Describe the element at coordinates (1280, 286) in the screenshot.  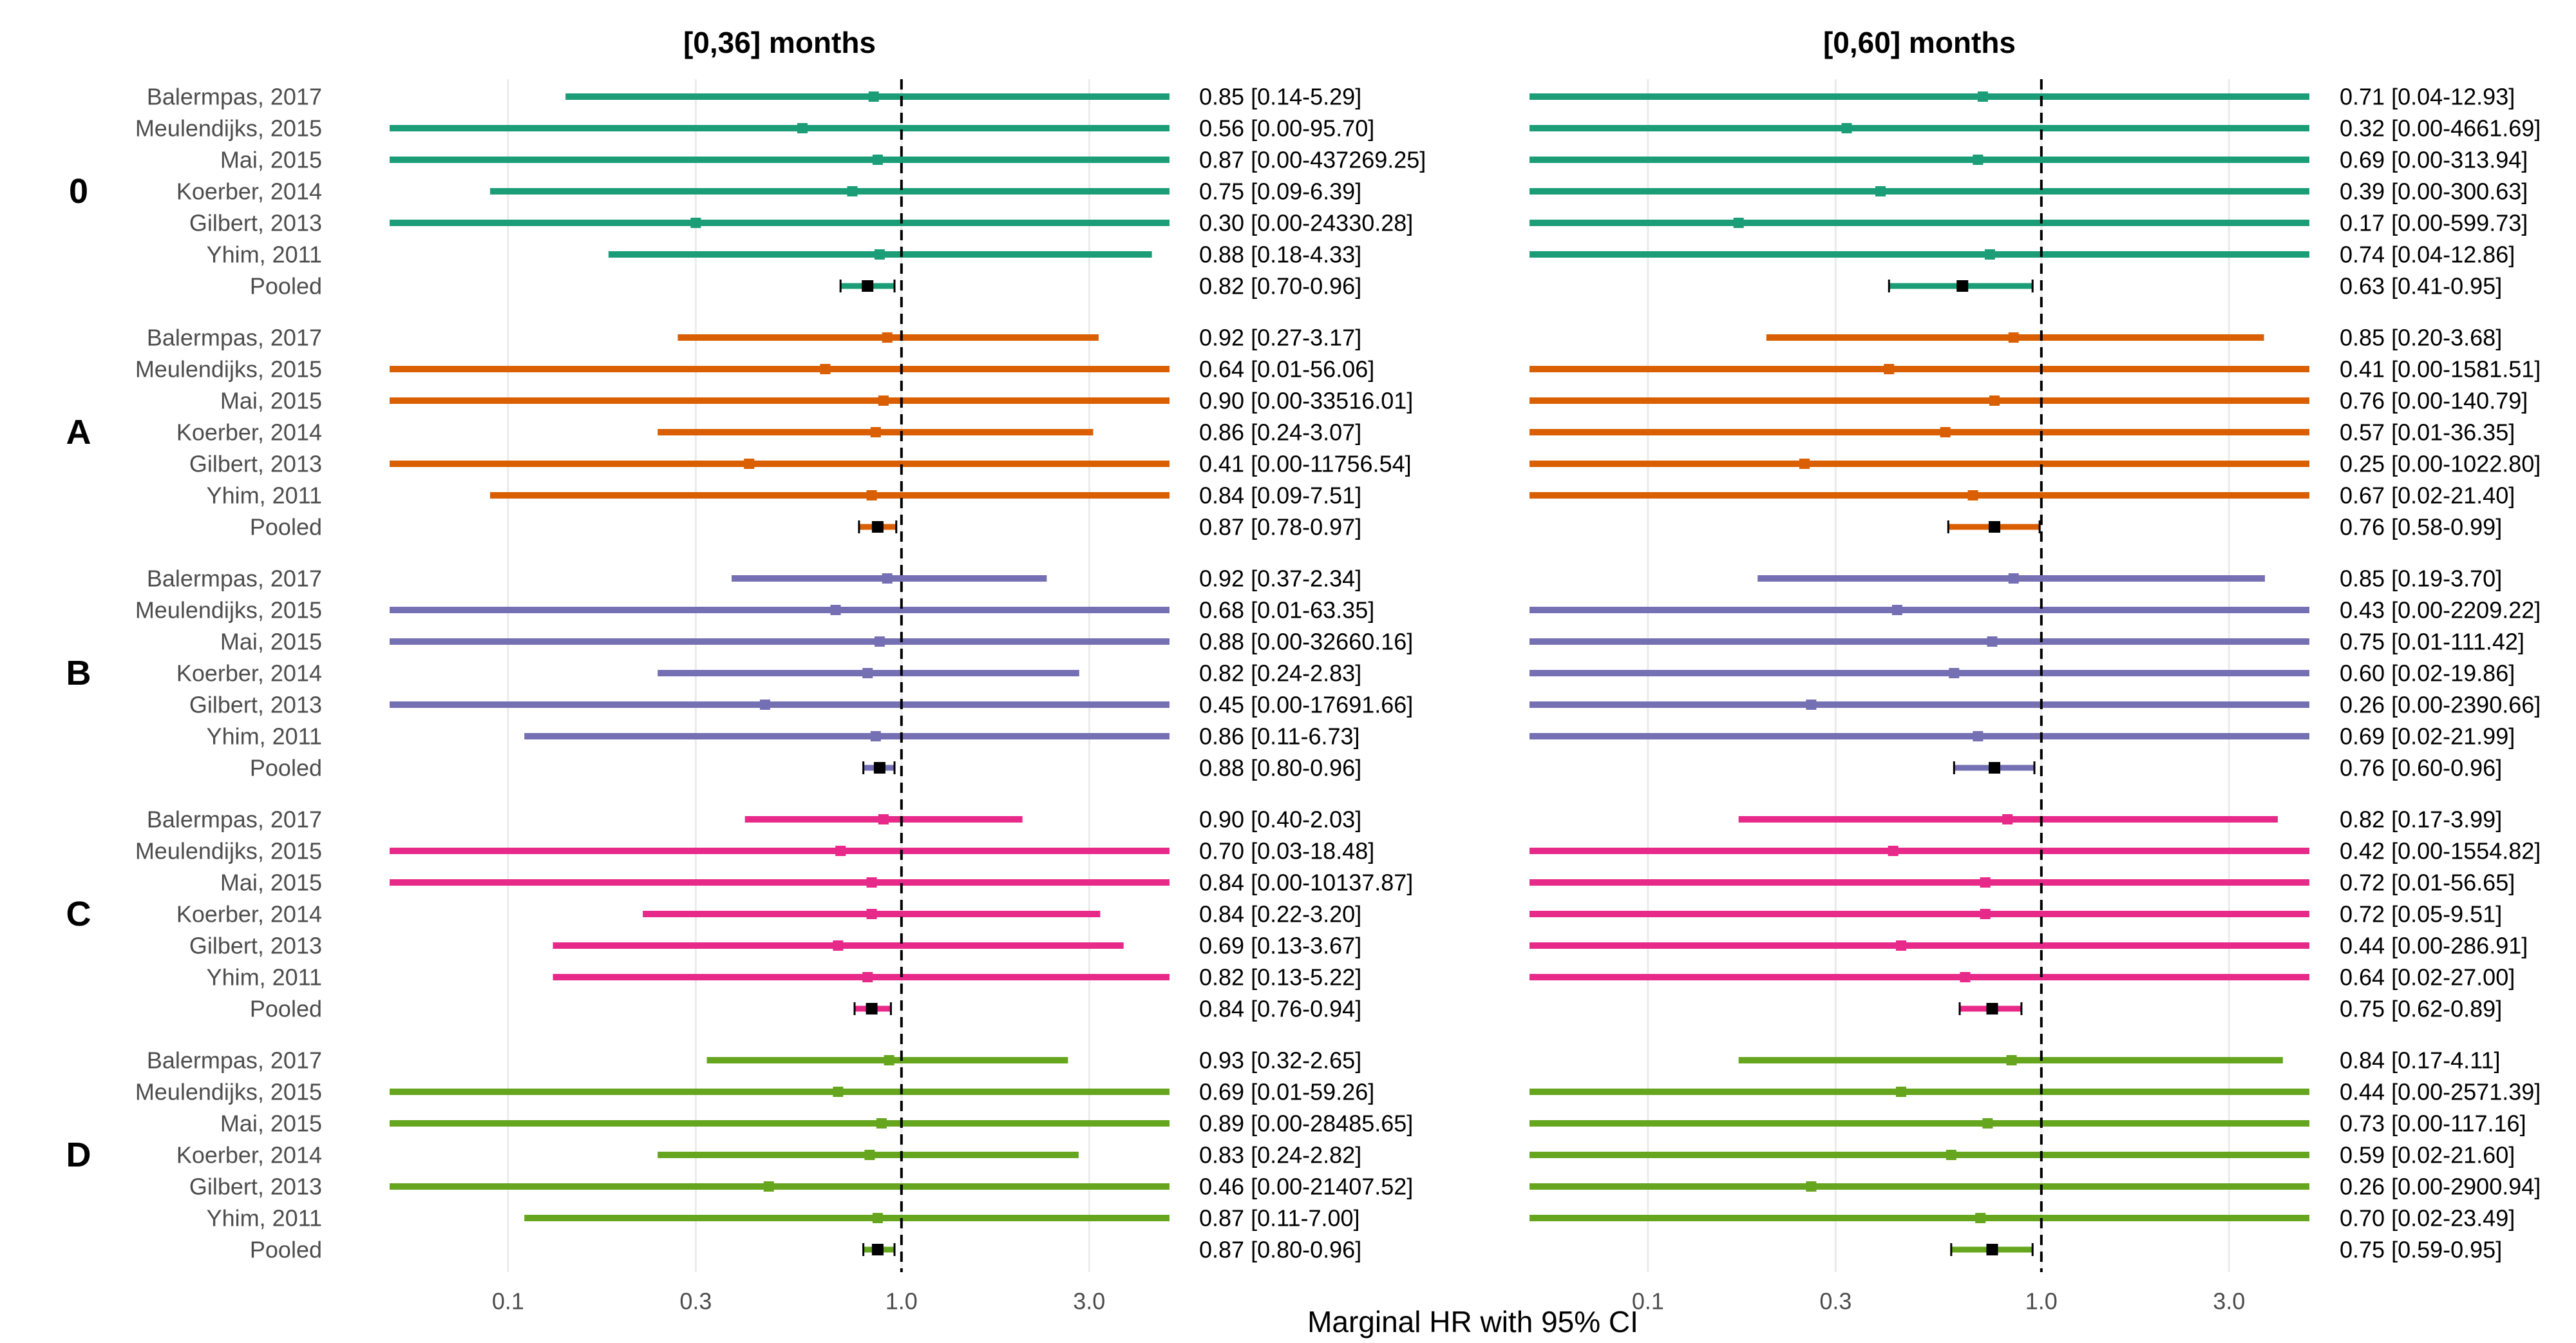
I see `hr-value-label: 0.82 [0.70-0.96]` at that location.